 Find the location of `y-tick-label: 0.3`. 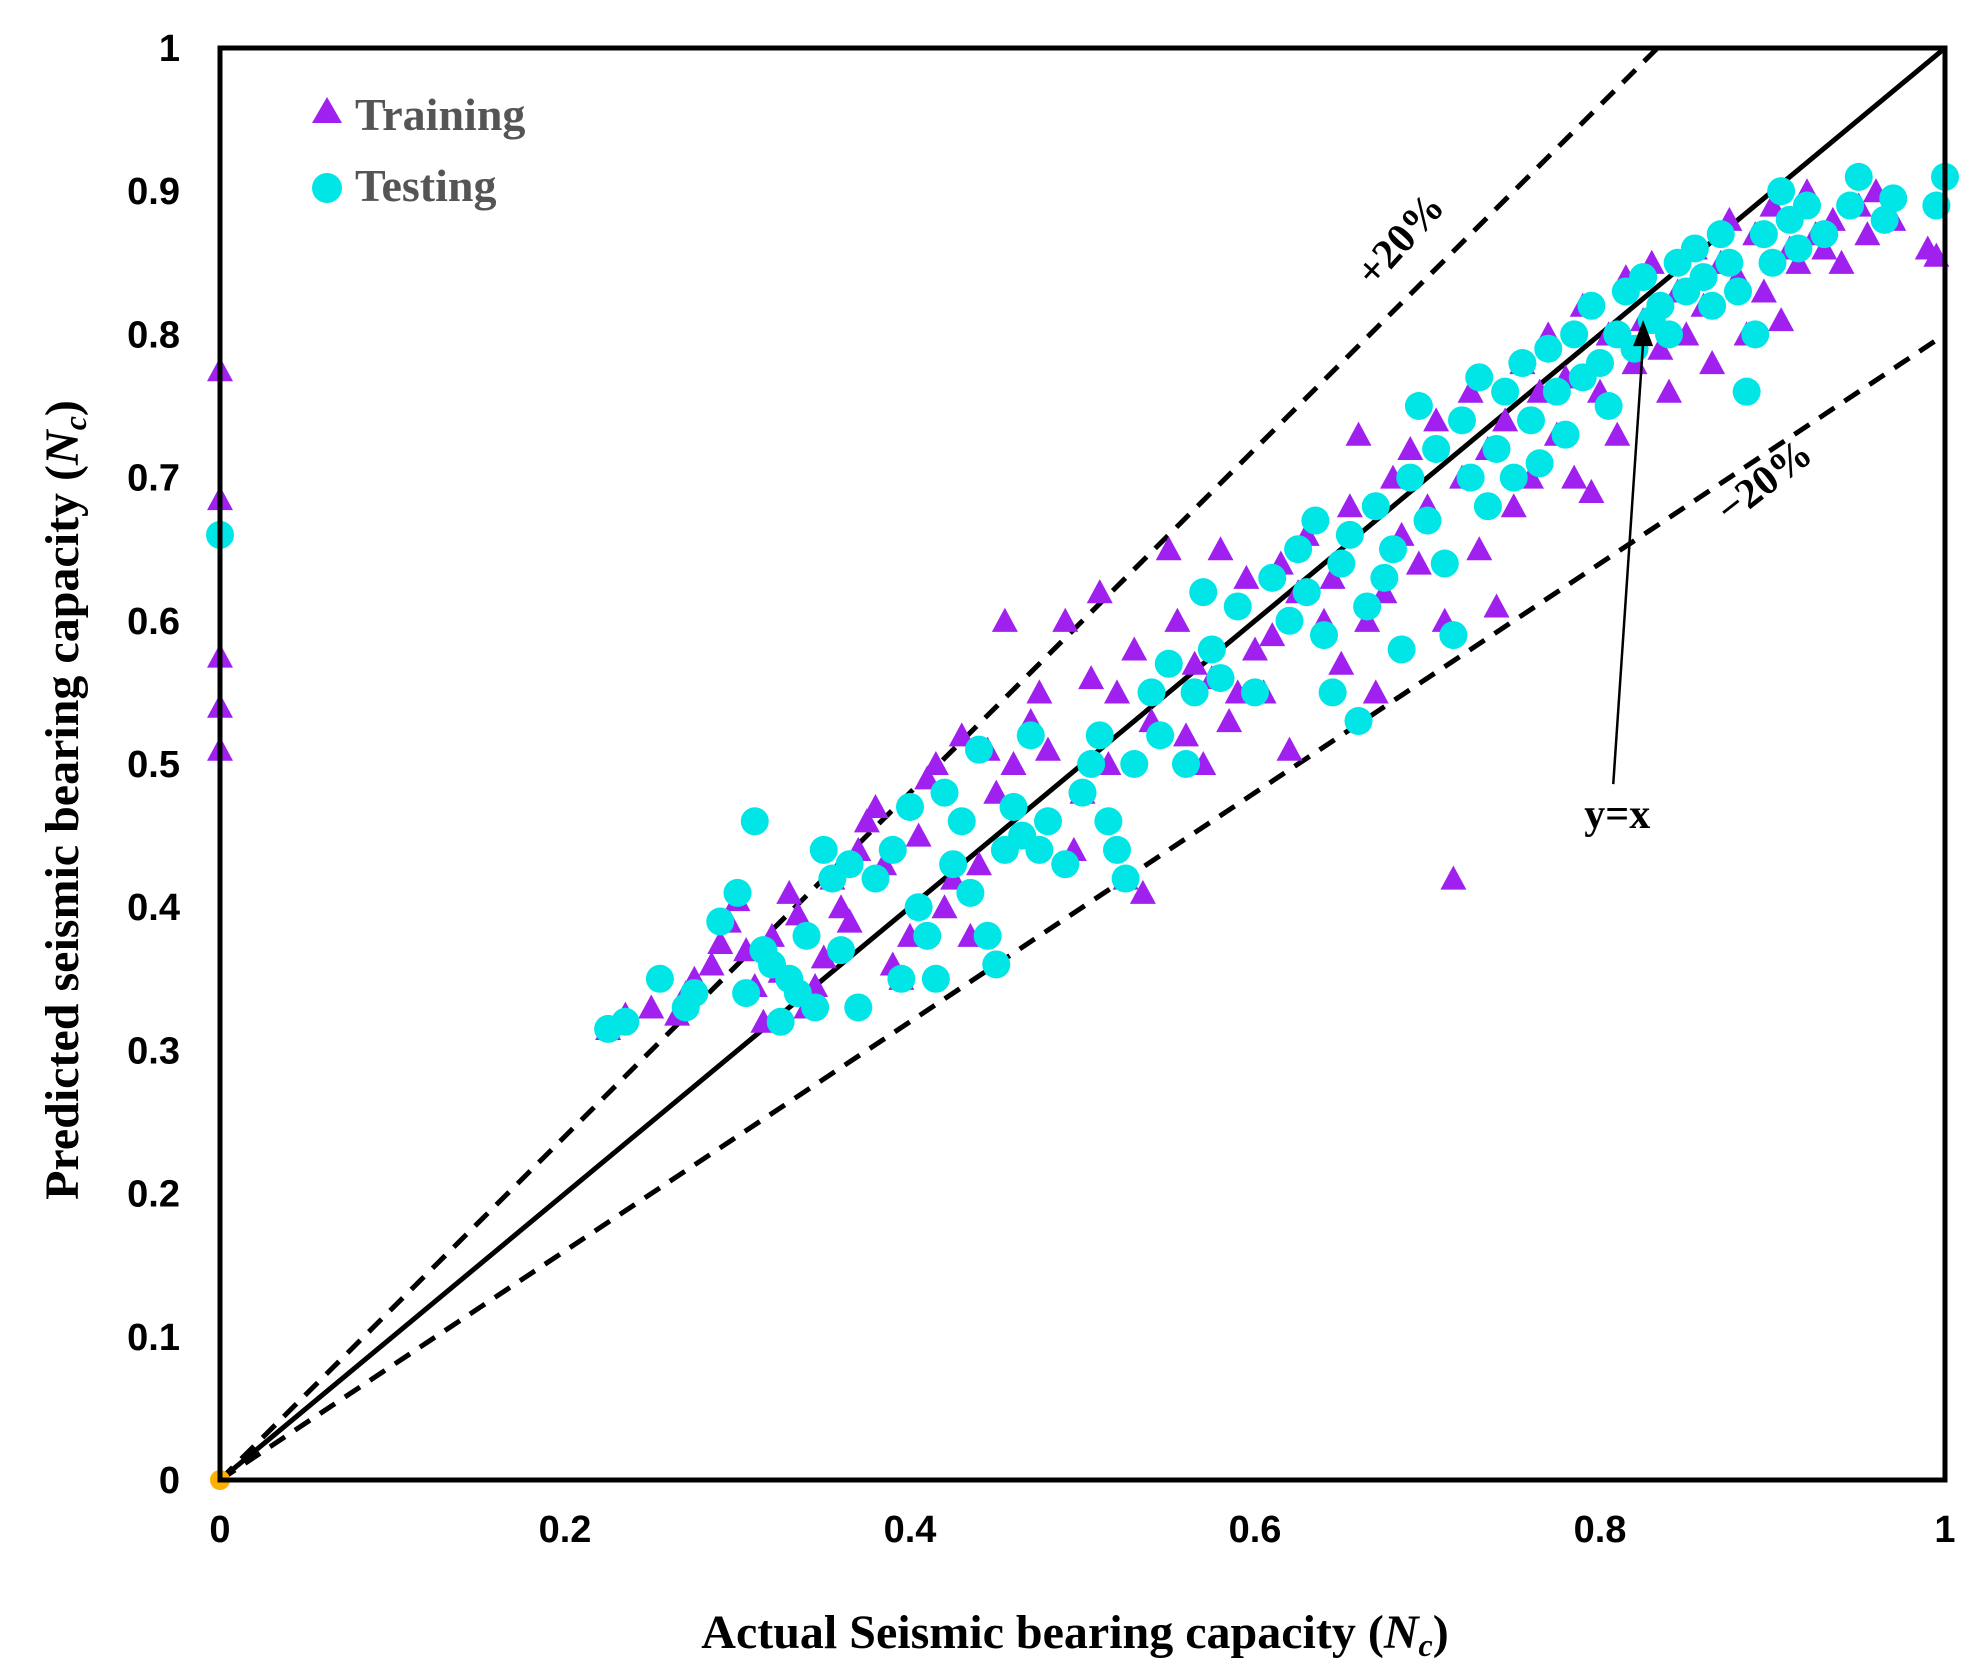

y-tick-label: 0.3 is located at coordinates (153, 1051).